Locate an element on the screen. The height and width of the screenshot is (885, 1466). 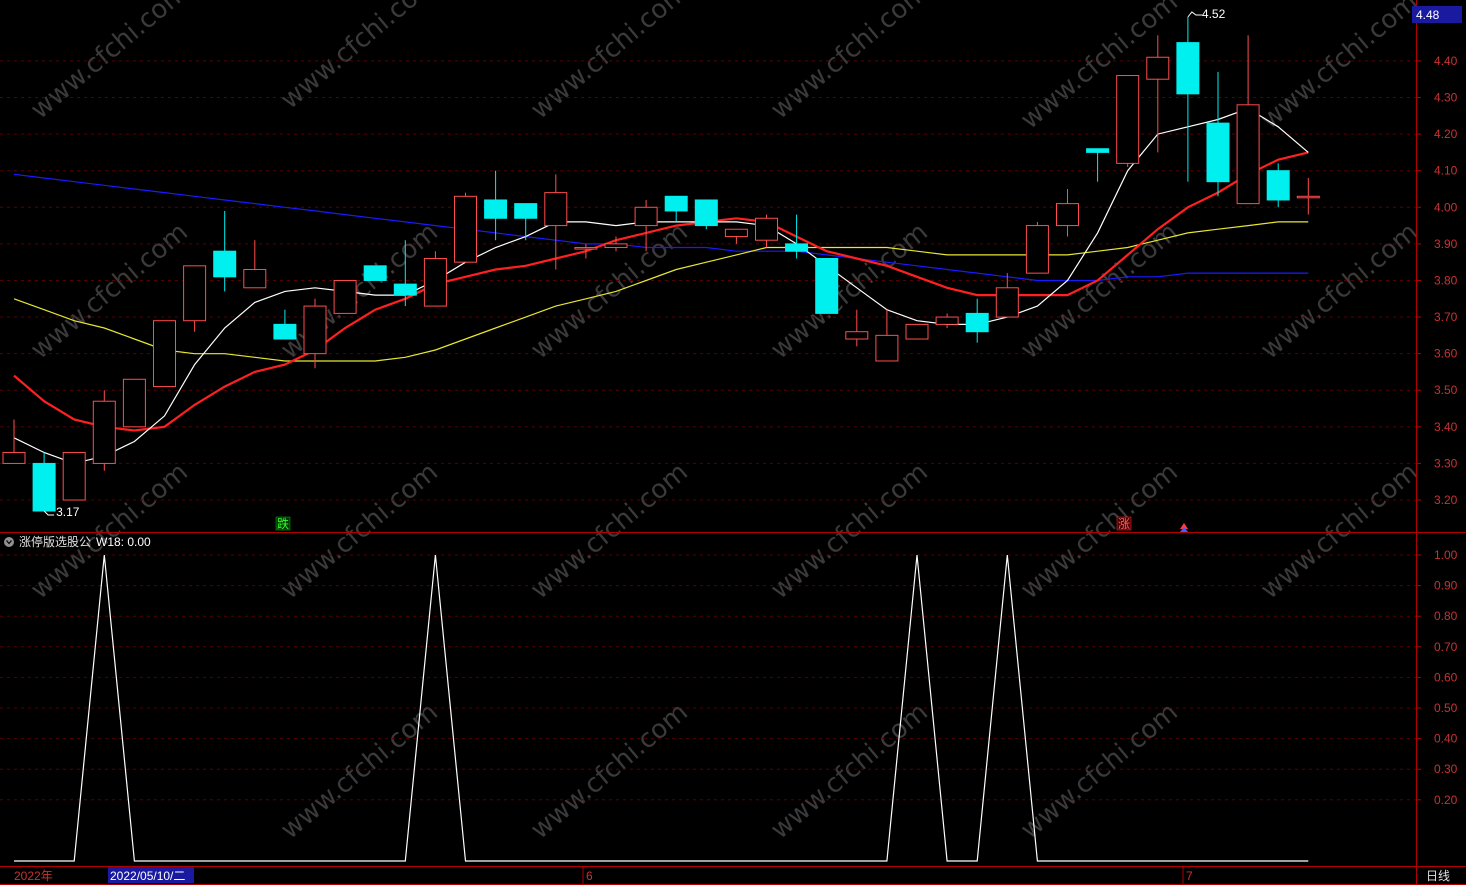
collapse-icon is located at coordinates (9, 542).